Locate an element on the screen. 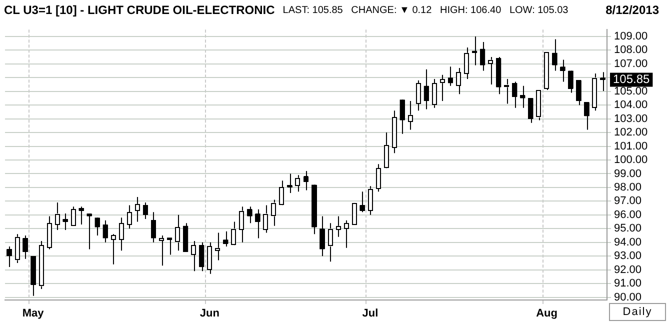 Image resolution: width=667 pixels, height=323 pixels. y-tick-label: 99.00 is located at coordinates (628, 174).